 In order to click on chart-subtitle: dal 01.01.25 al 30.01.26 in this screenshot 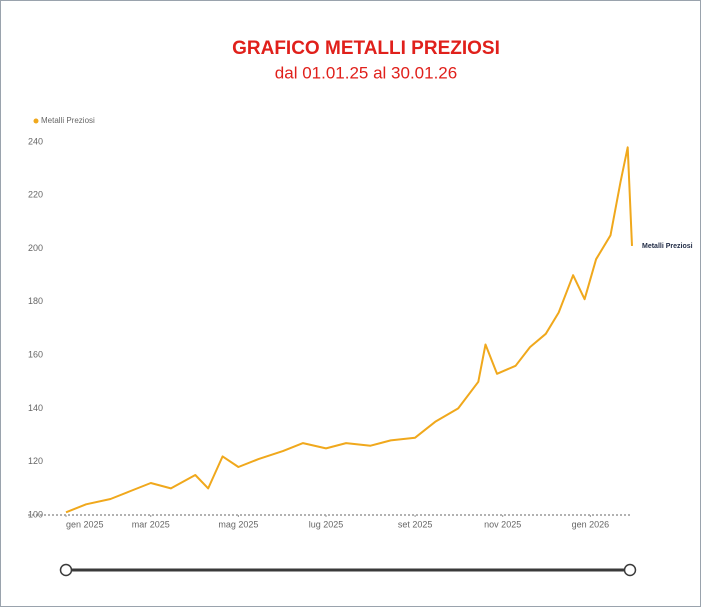, I will do `click(366, 72)`.